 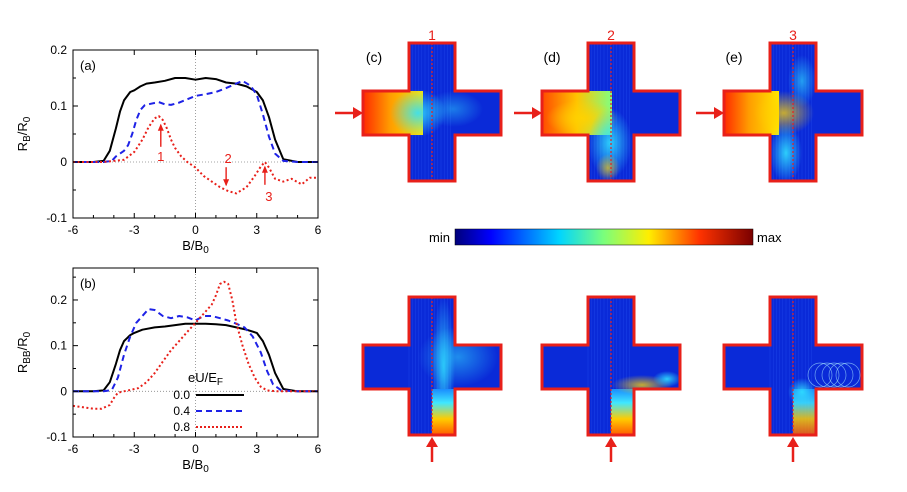 I want to click on colorbar-max-label: max, so click(x=769, y=237).